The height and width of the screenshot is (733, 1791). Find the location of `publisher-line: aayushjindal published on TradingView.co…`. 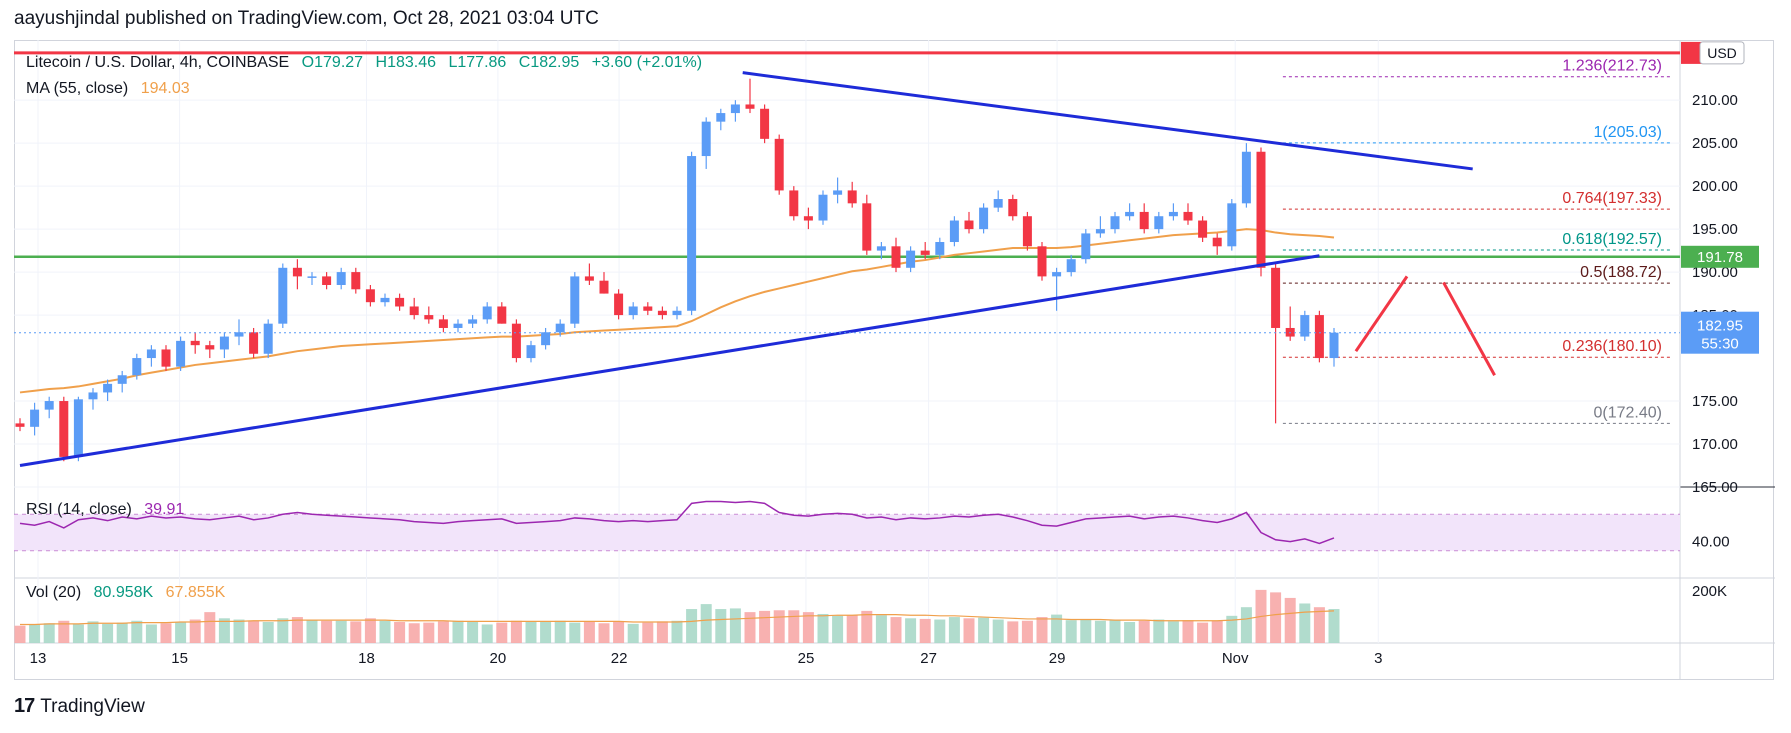

publisher-line: aayushjindal published on TradingView.co… is located at coordinates (306, 18).